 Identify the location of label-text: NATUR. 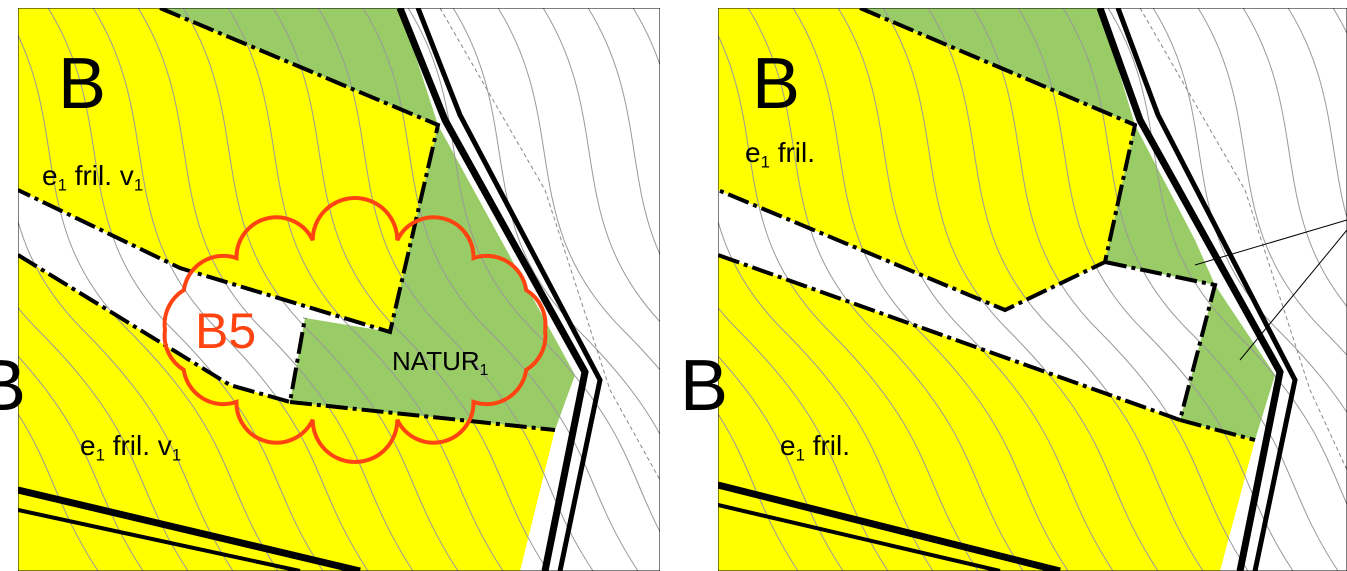
(436, 361).